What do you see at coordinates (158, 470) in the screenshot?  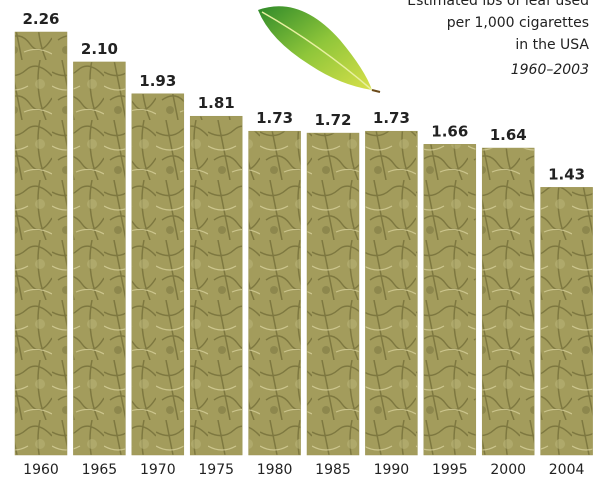 I see `x-tick-label: 1970` at bounding box center [158, 470].